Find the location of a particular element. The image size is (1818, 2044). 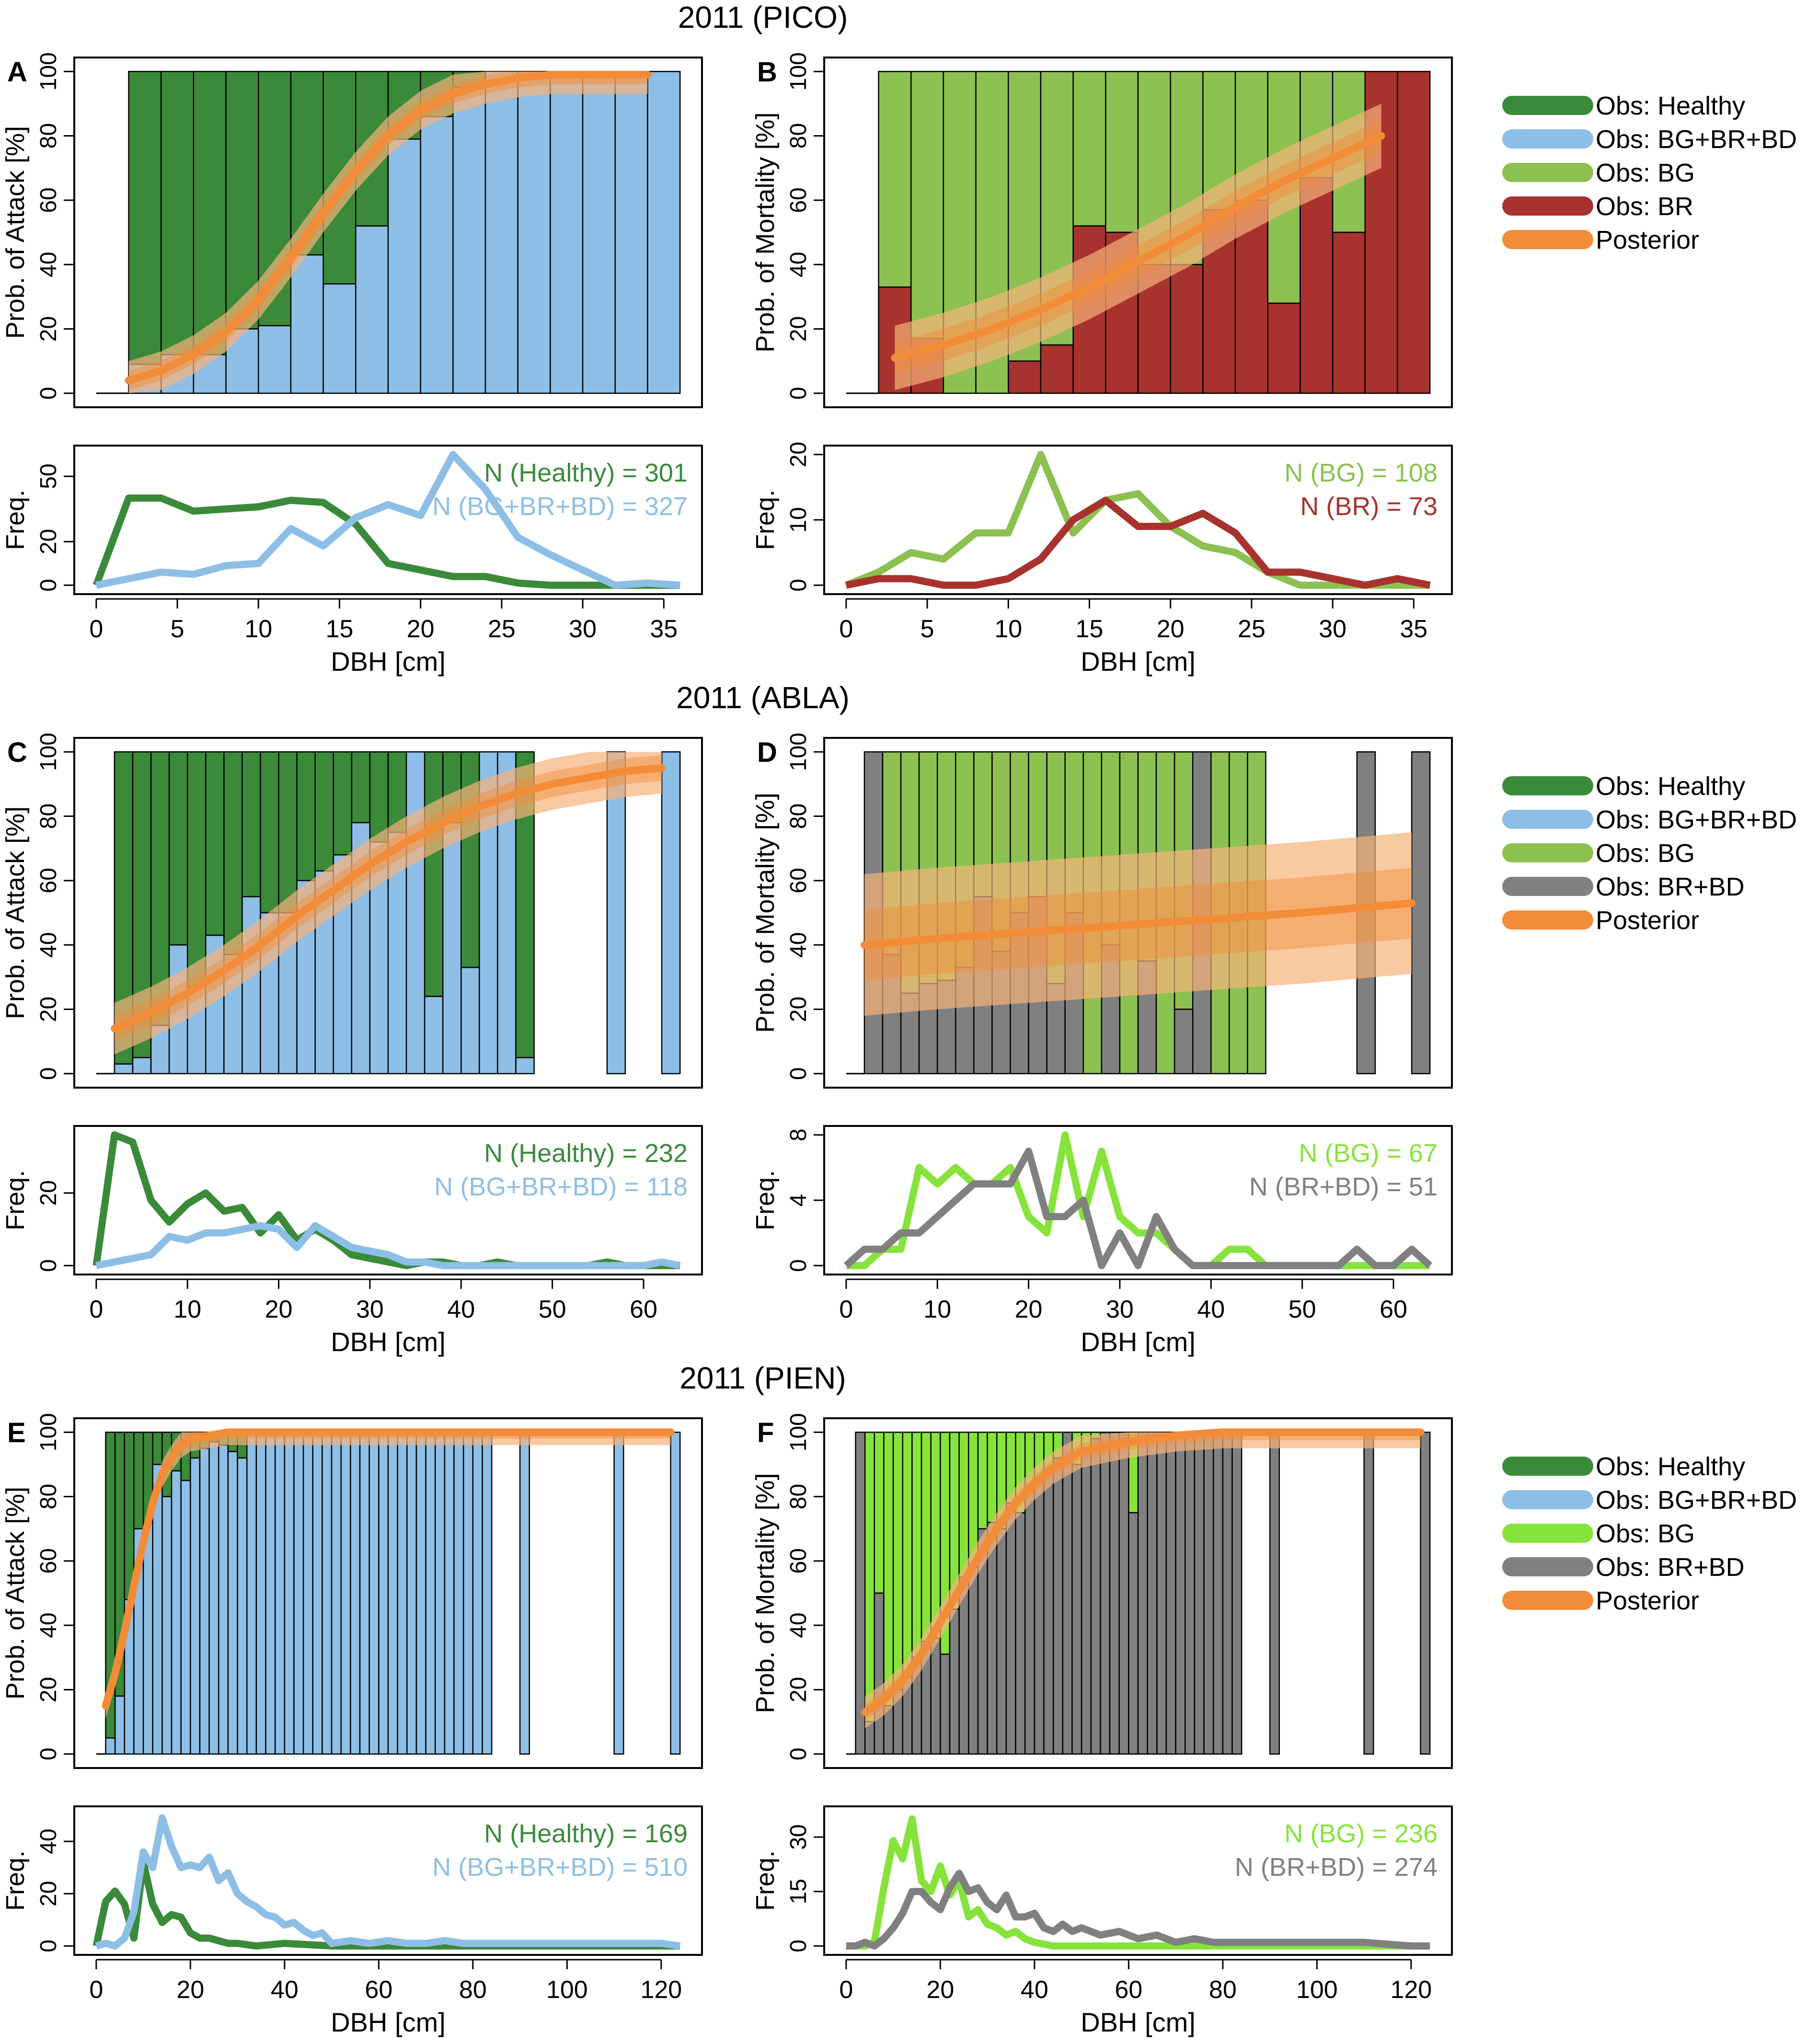

x-tick-label-g1-p3-6: 60 is located at coordinates (1393, 1310).